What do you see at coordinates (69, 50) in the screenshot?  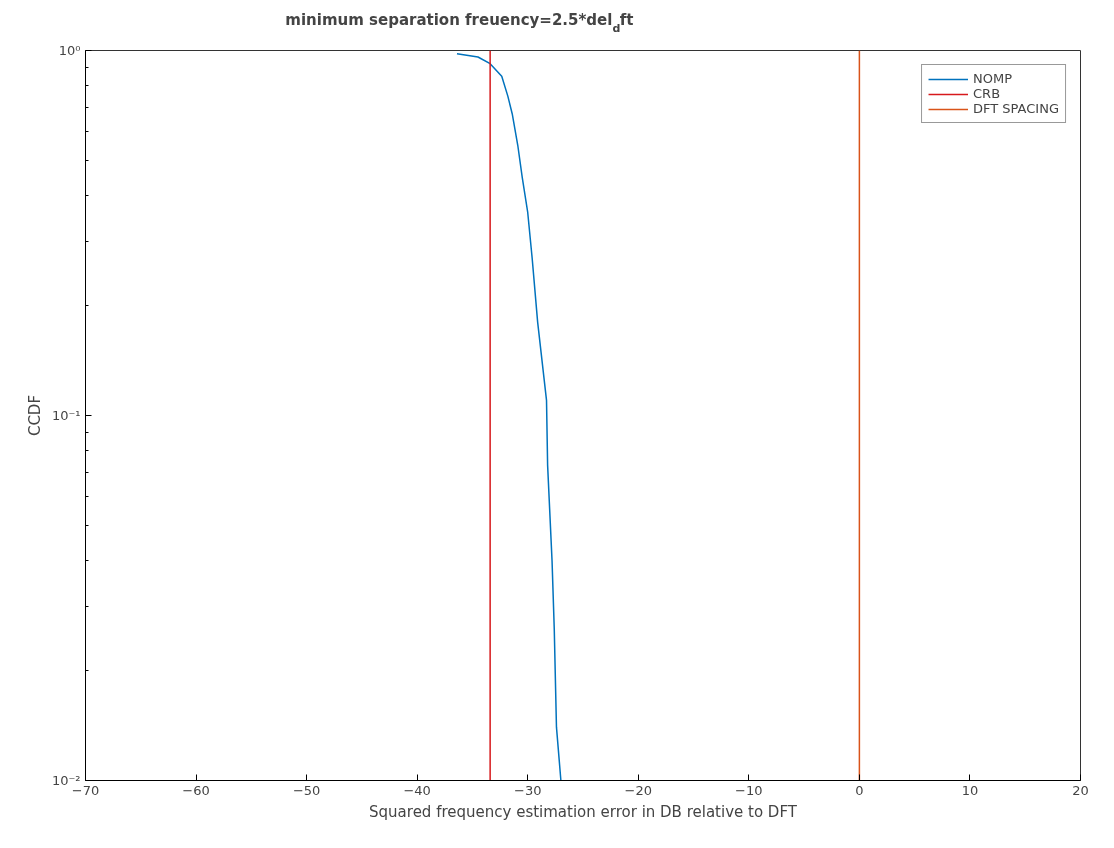 I see `y-tick-label: 10⁰` at bounding box center [69, 50].